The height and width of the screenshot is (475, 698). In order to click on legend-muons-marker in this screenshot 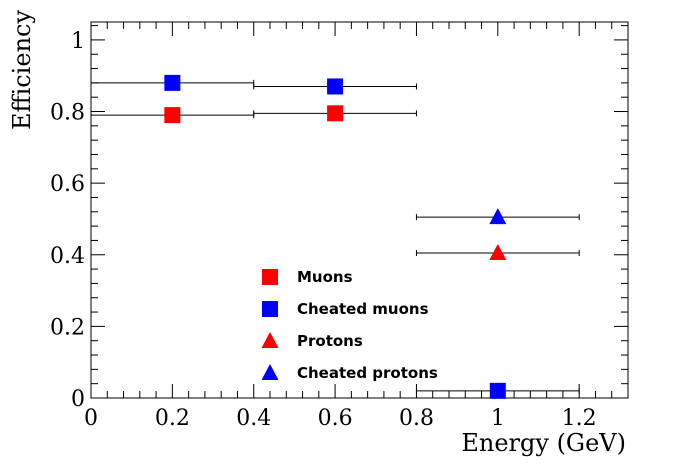, I will do `click(270, 277)`.